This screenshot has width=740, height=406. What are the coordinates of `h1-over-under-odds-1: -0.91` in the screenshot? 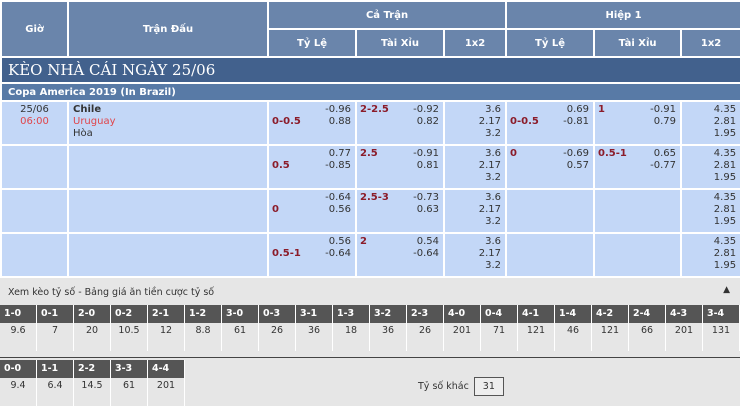 It's located at (663, 109).